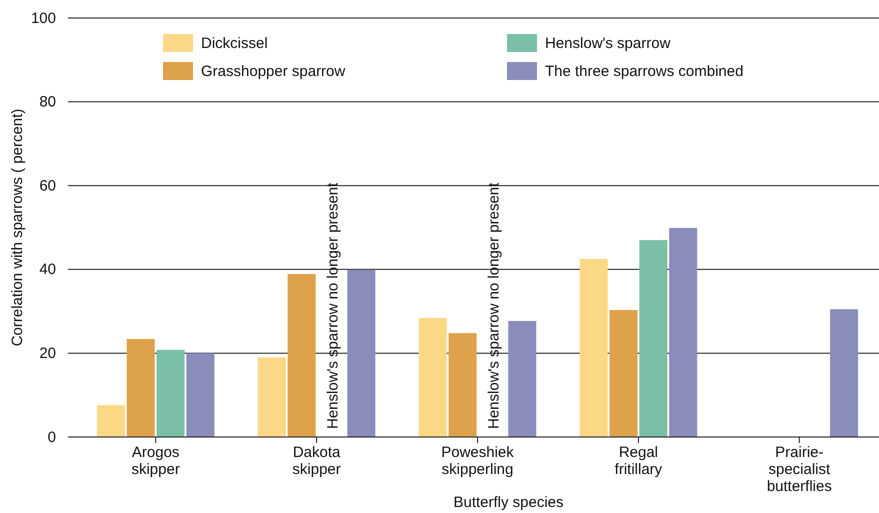  What do you see at coordinates (47, 185) in the screenshot?
I see `y-tick-label: 60` at bounding box center [47, 185].